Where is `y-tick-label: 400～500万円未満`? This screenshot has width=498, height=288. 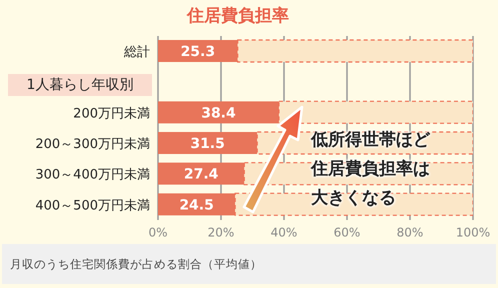
y-tick-label: 400～500万円未満 is located at coordinates (92, 206).